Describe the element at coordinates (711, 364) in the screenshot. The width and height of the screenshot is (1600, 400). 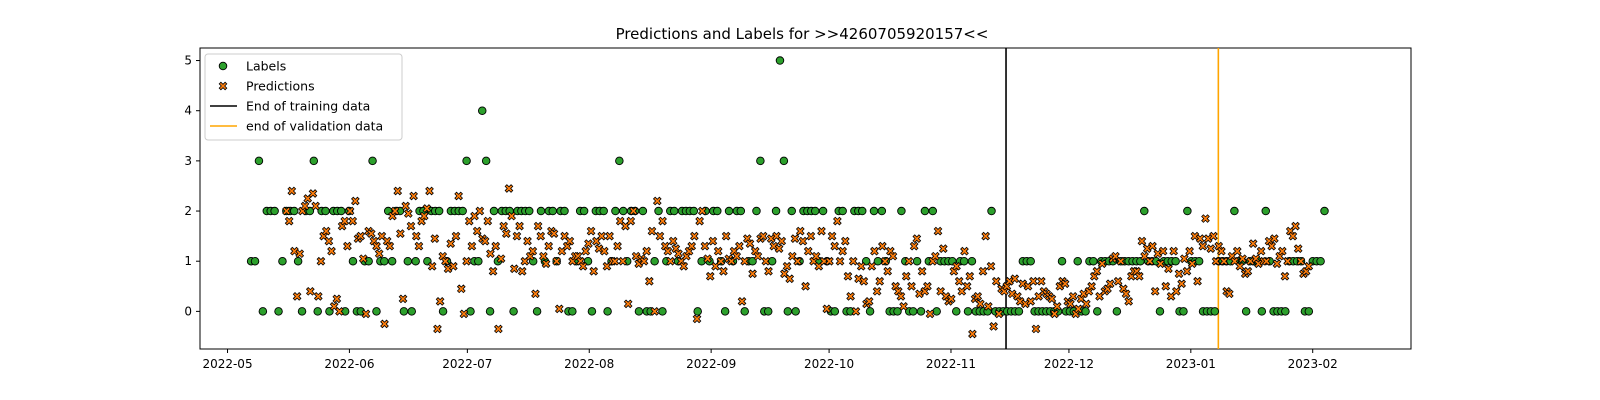
I see `x-tick-label: 2022-09` at that location.